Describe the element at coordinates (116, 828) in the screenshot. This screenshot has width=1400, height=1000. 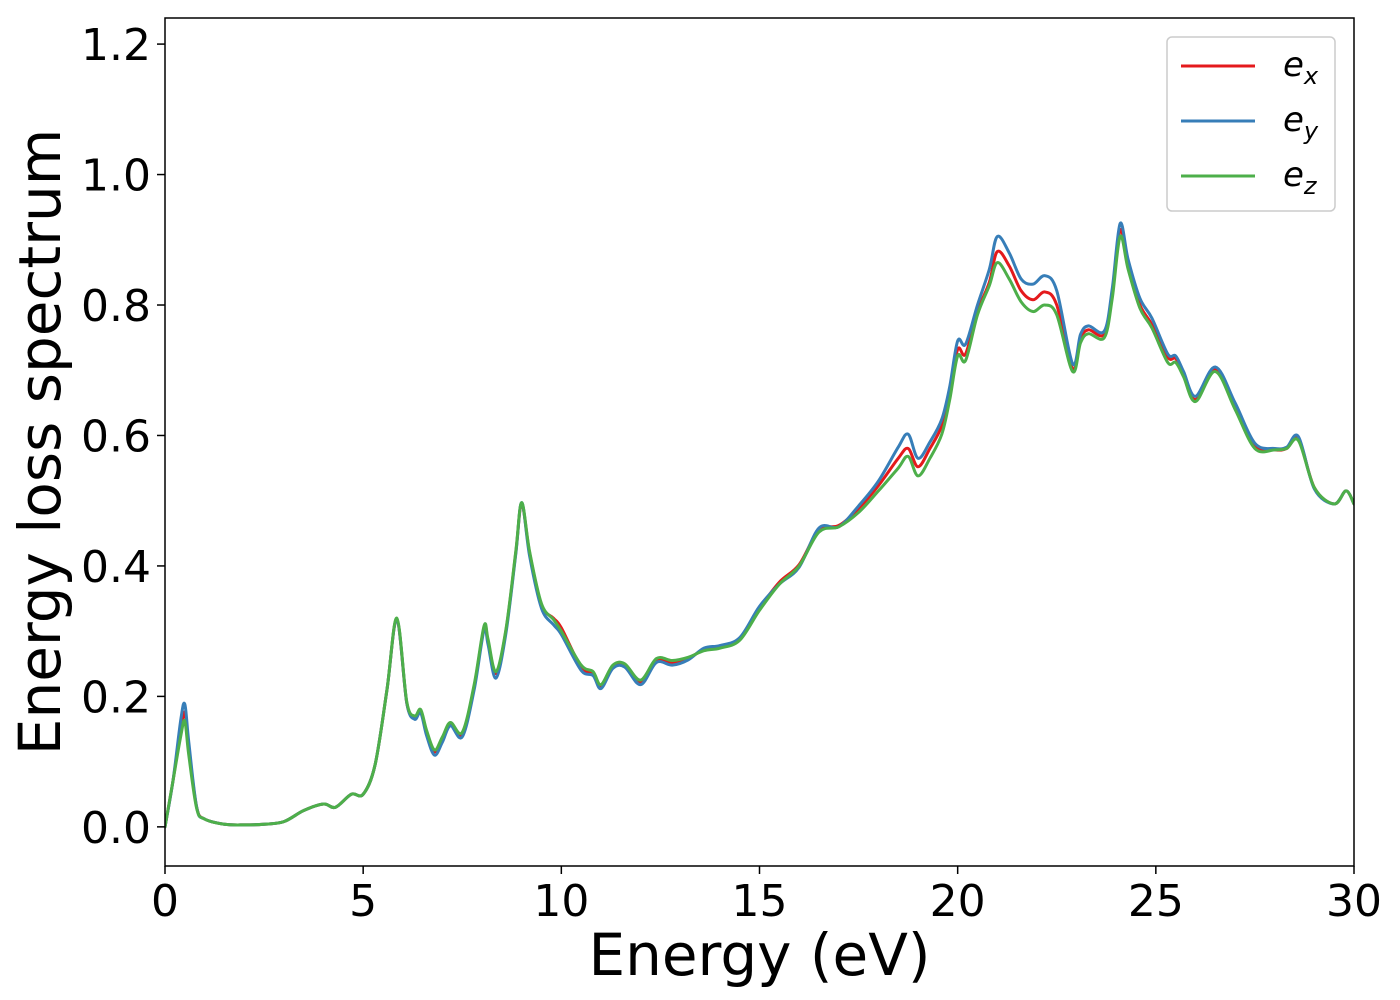
I see `y-tick-label: 0.0` at that location.